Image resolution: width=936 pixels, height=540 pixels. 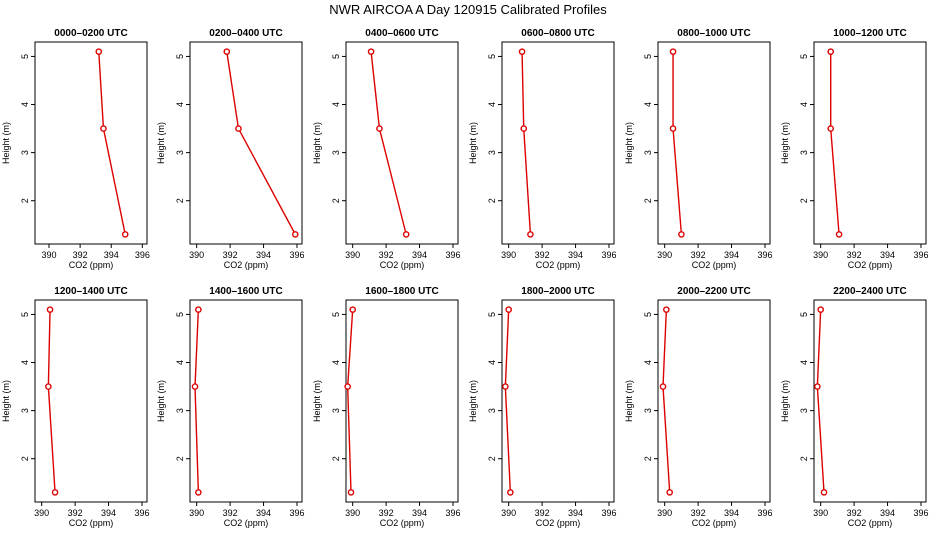 What do you see at coordinates (245, 33) in the screenshot?
I see `panel-title: 0200–0400 UTC` at bounding box center [245, 33].